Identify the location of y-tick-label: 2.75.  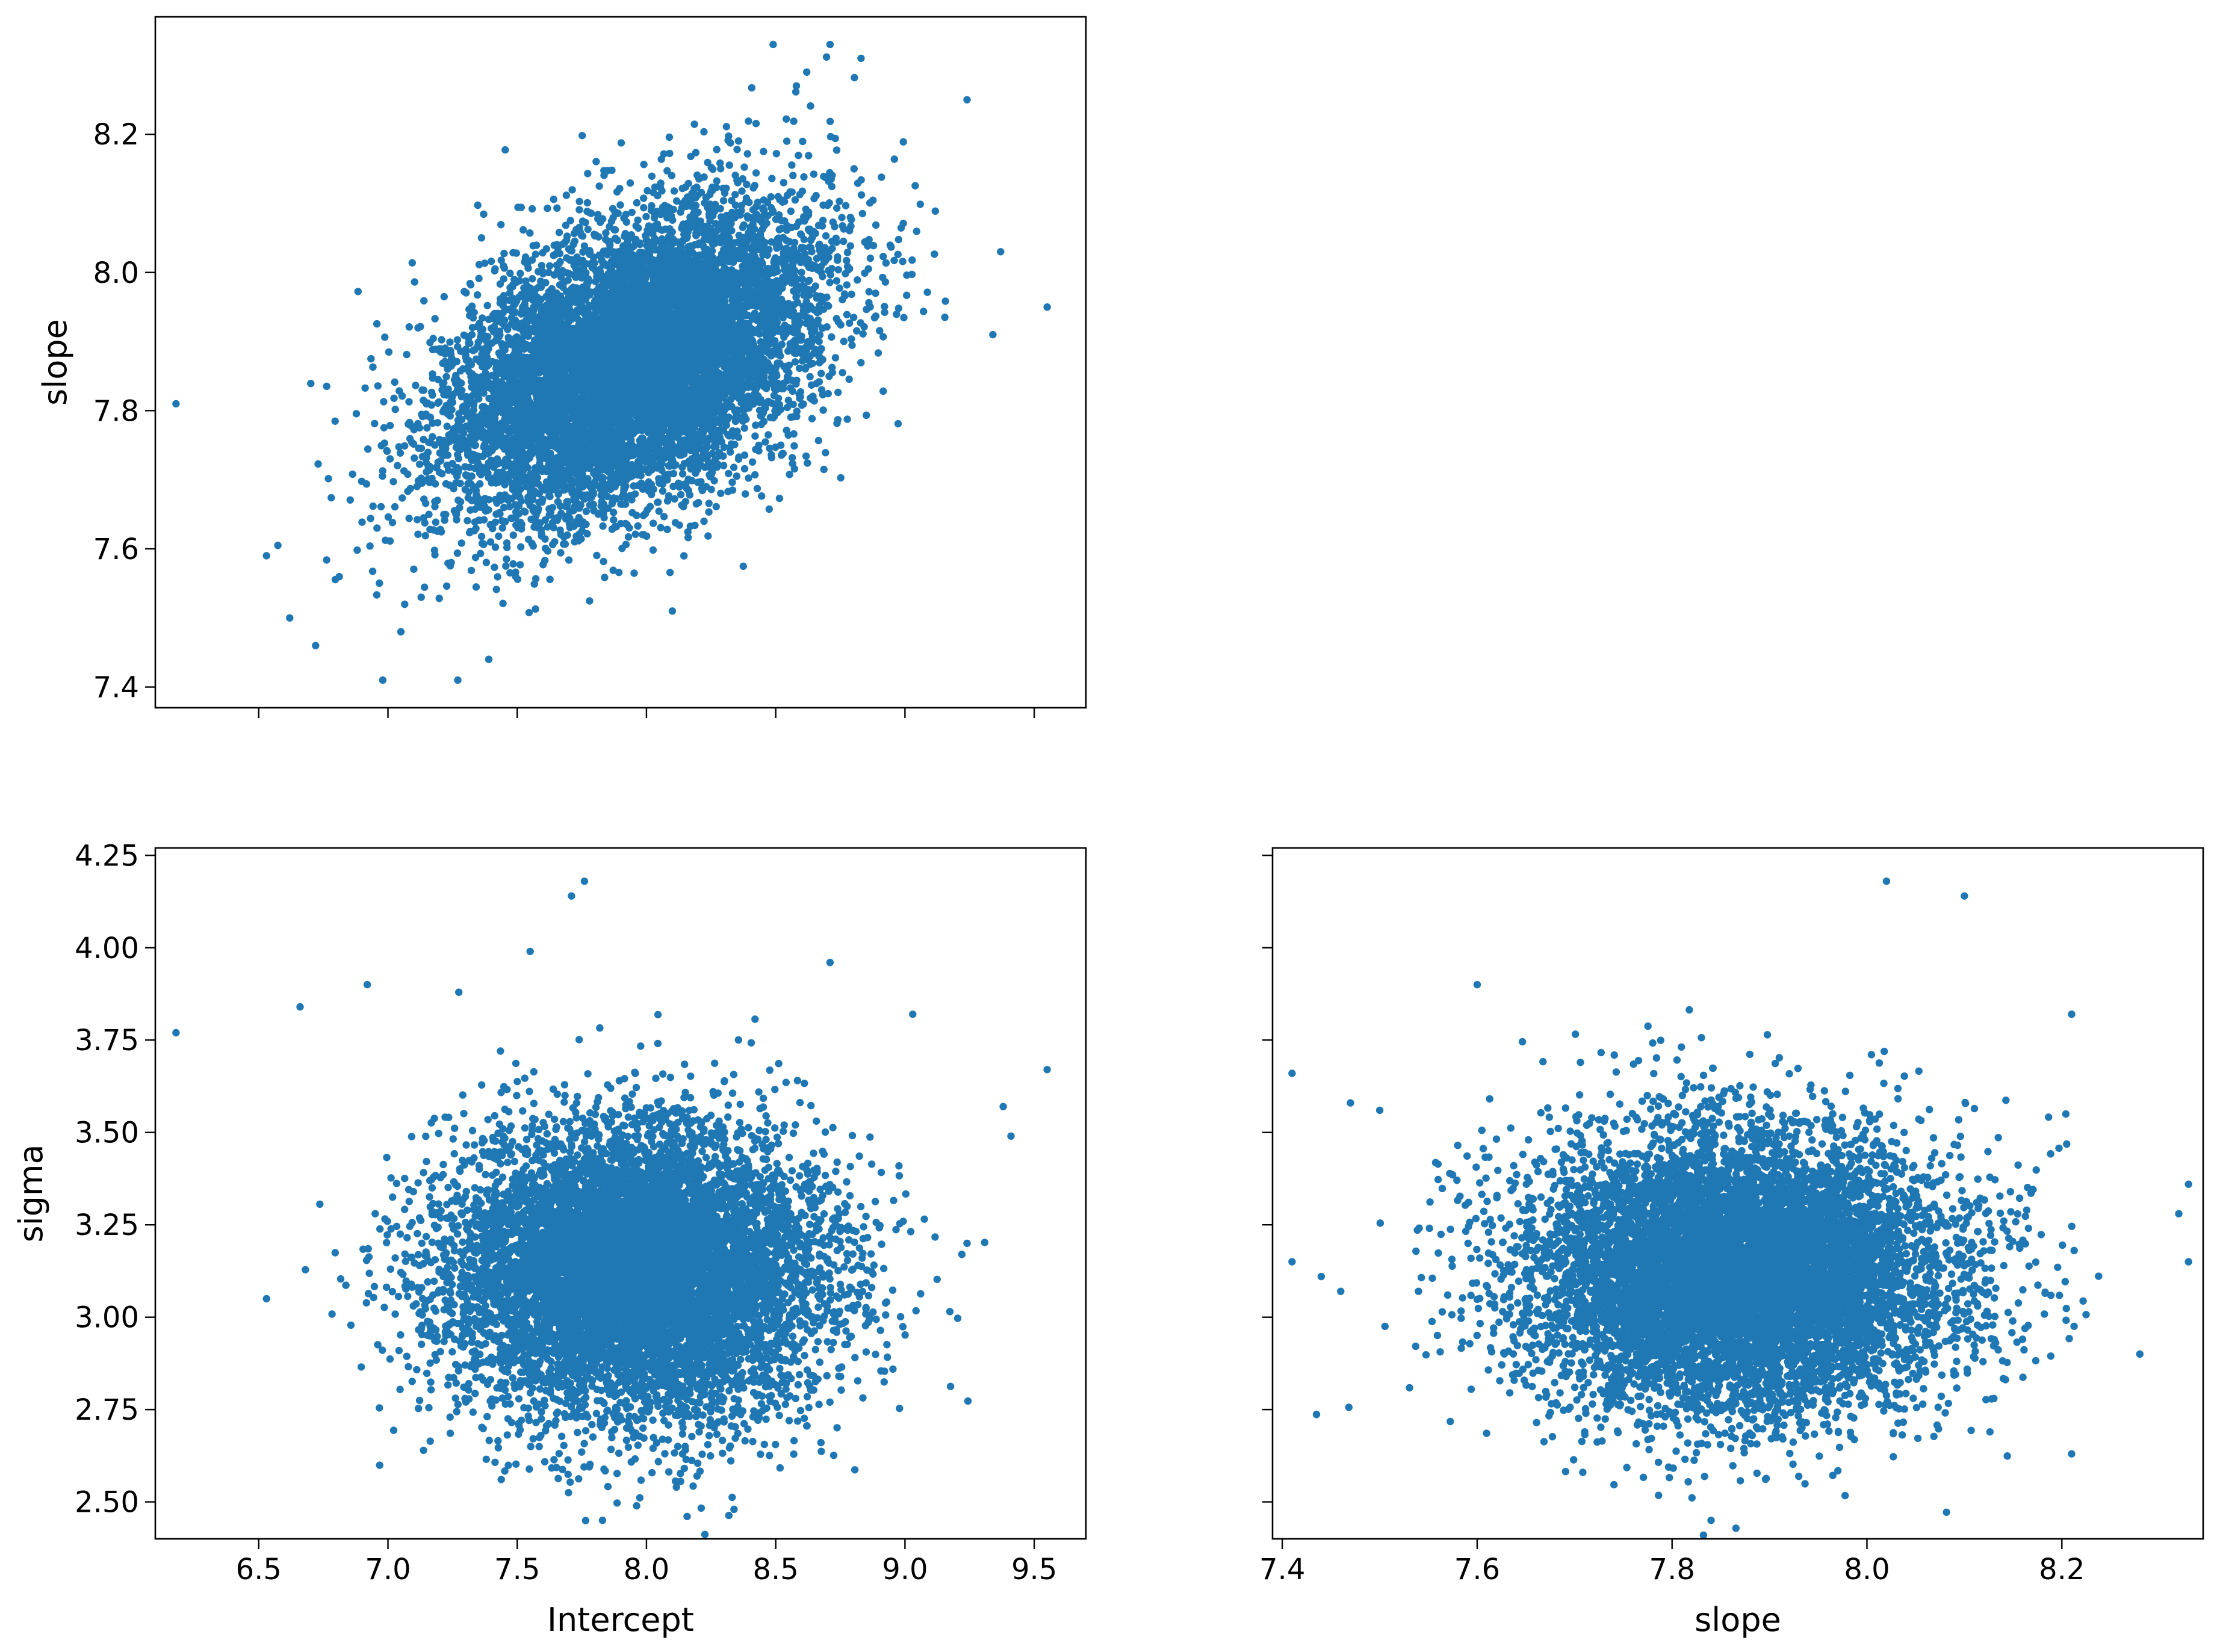
(107, 1410).